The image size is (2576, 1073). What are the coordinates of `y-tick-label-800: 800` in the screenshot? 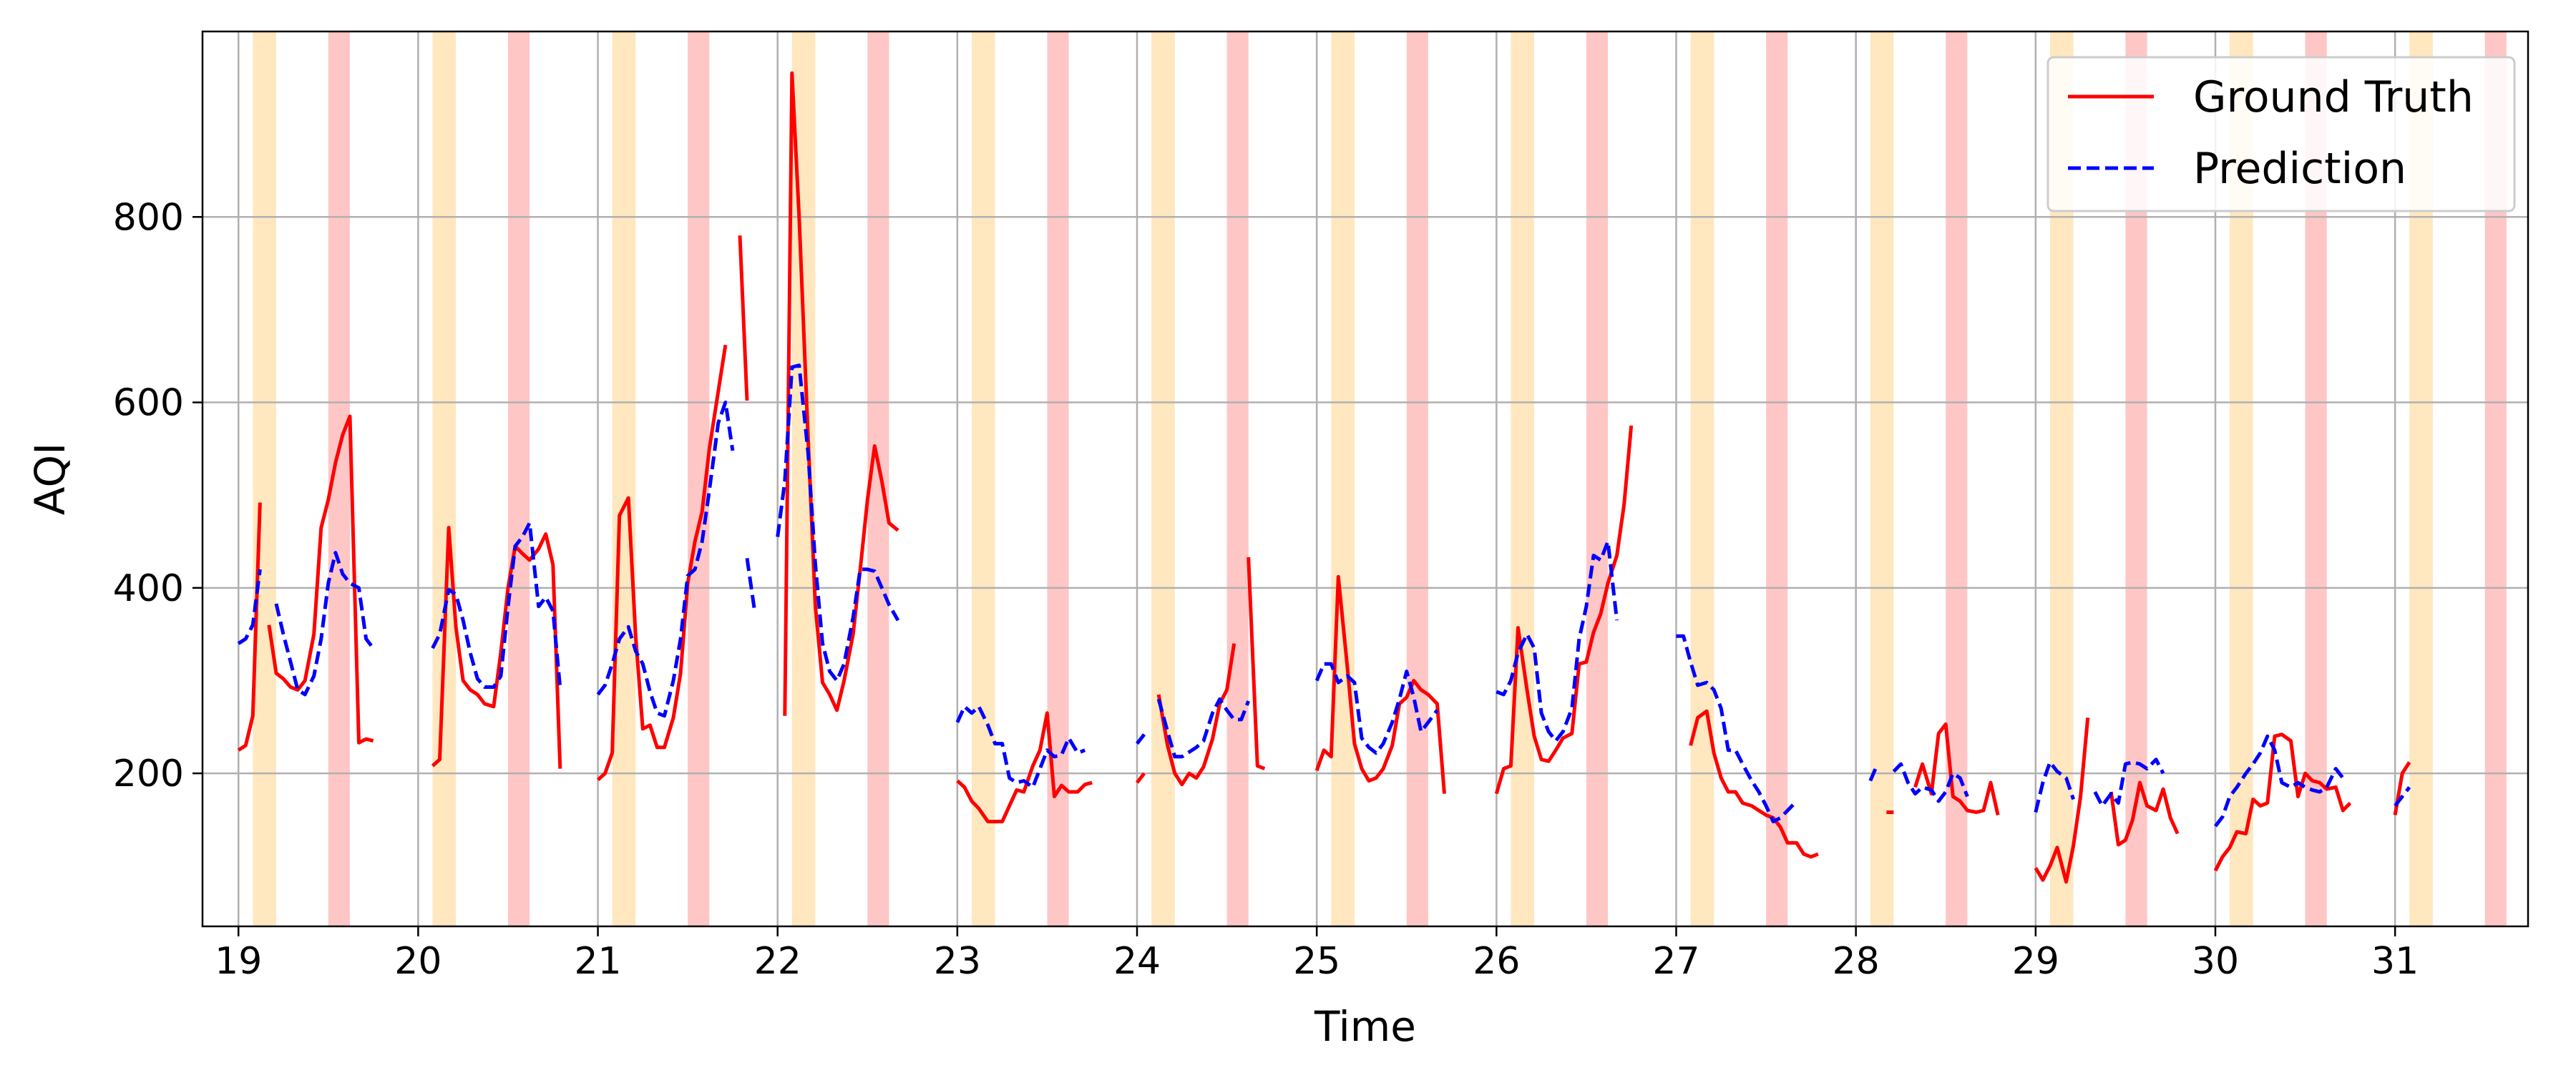 It's located at (148, 218).